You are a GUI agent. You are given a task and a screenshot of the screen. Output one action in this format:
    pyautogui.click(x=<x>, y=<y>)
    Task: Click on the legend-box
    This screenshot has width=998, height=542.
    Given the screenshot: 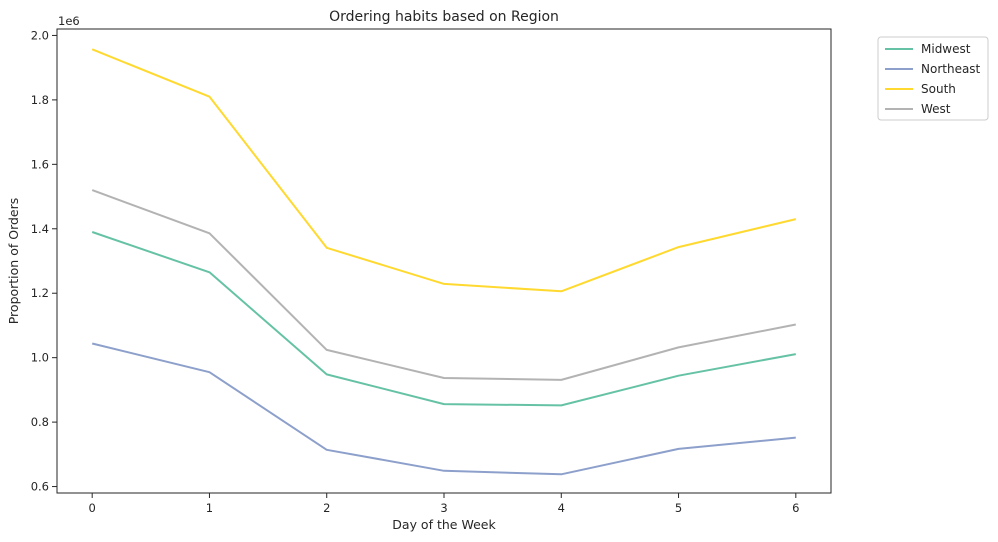 What is the action you would take?
    pyautogui.click(x=933, y=78)
    